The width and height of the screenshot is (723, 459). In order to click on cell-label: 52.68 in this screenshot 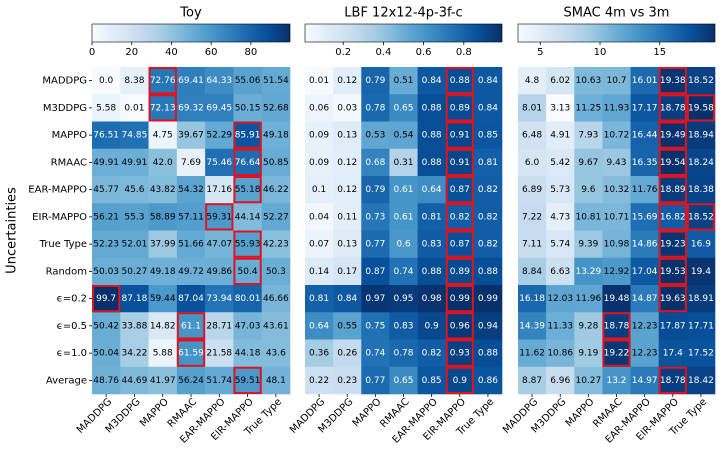, I will do `click(276, 108)`.